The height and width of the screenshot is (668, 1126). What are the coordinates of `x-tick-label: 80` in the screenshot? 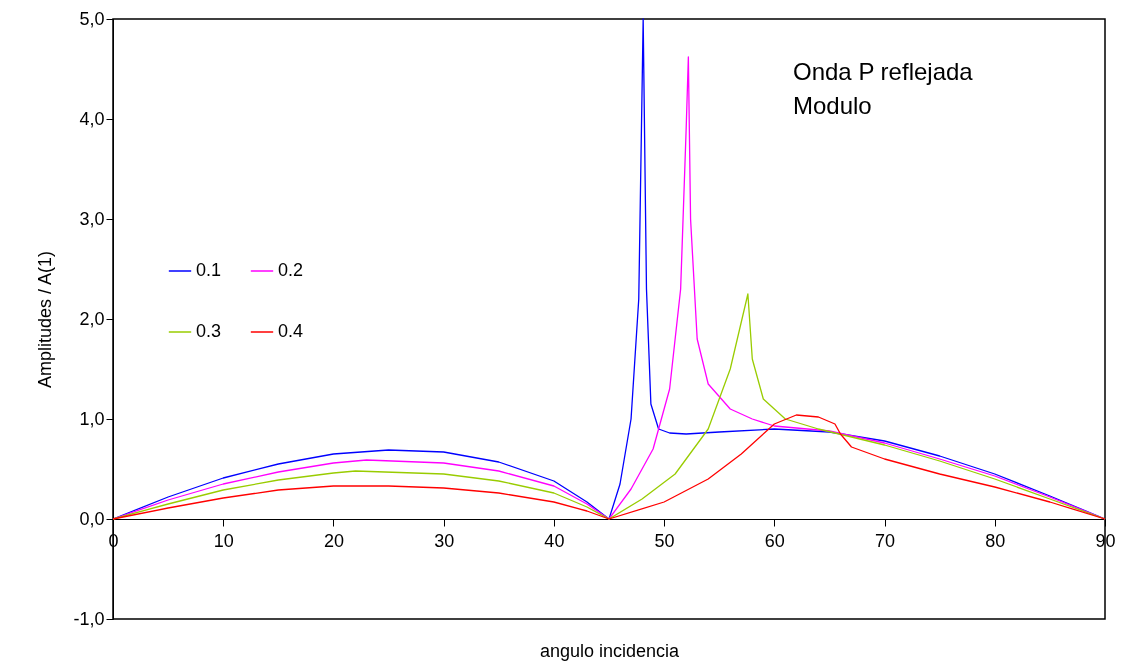 It's located at (995, 540).